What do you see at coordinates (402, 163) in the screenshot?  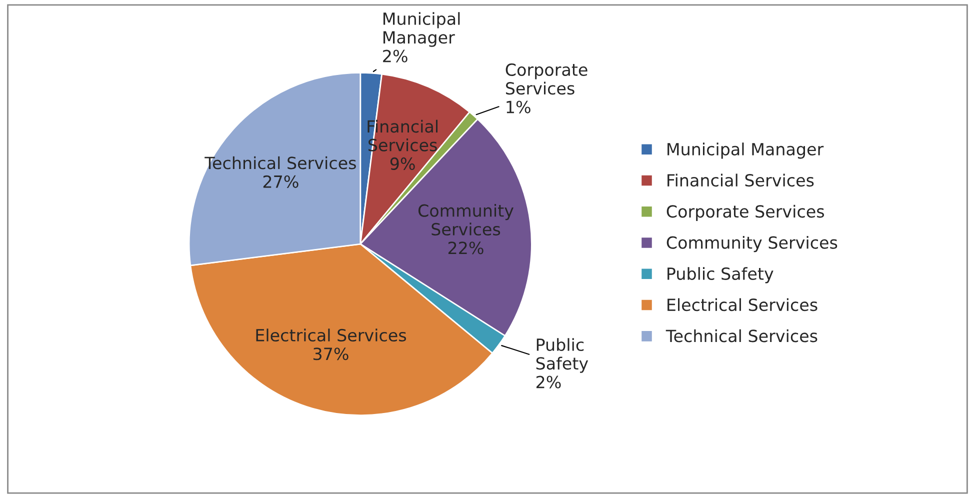 I see `data-label: 9%` at bounding box center [402, 163].